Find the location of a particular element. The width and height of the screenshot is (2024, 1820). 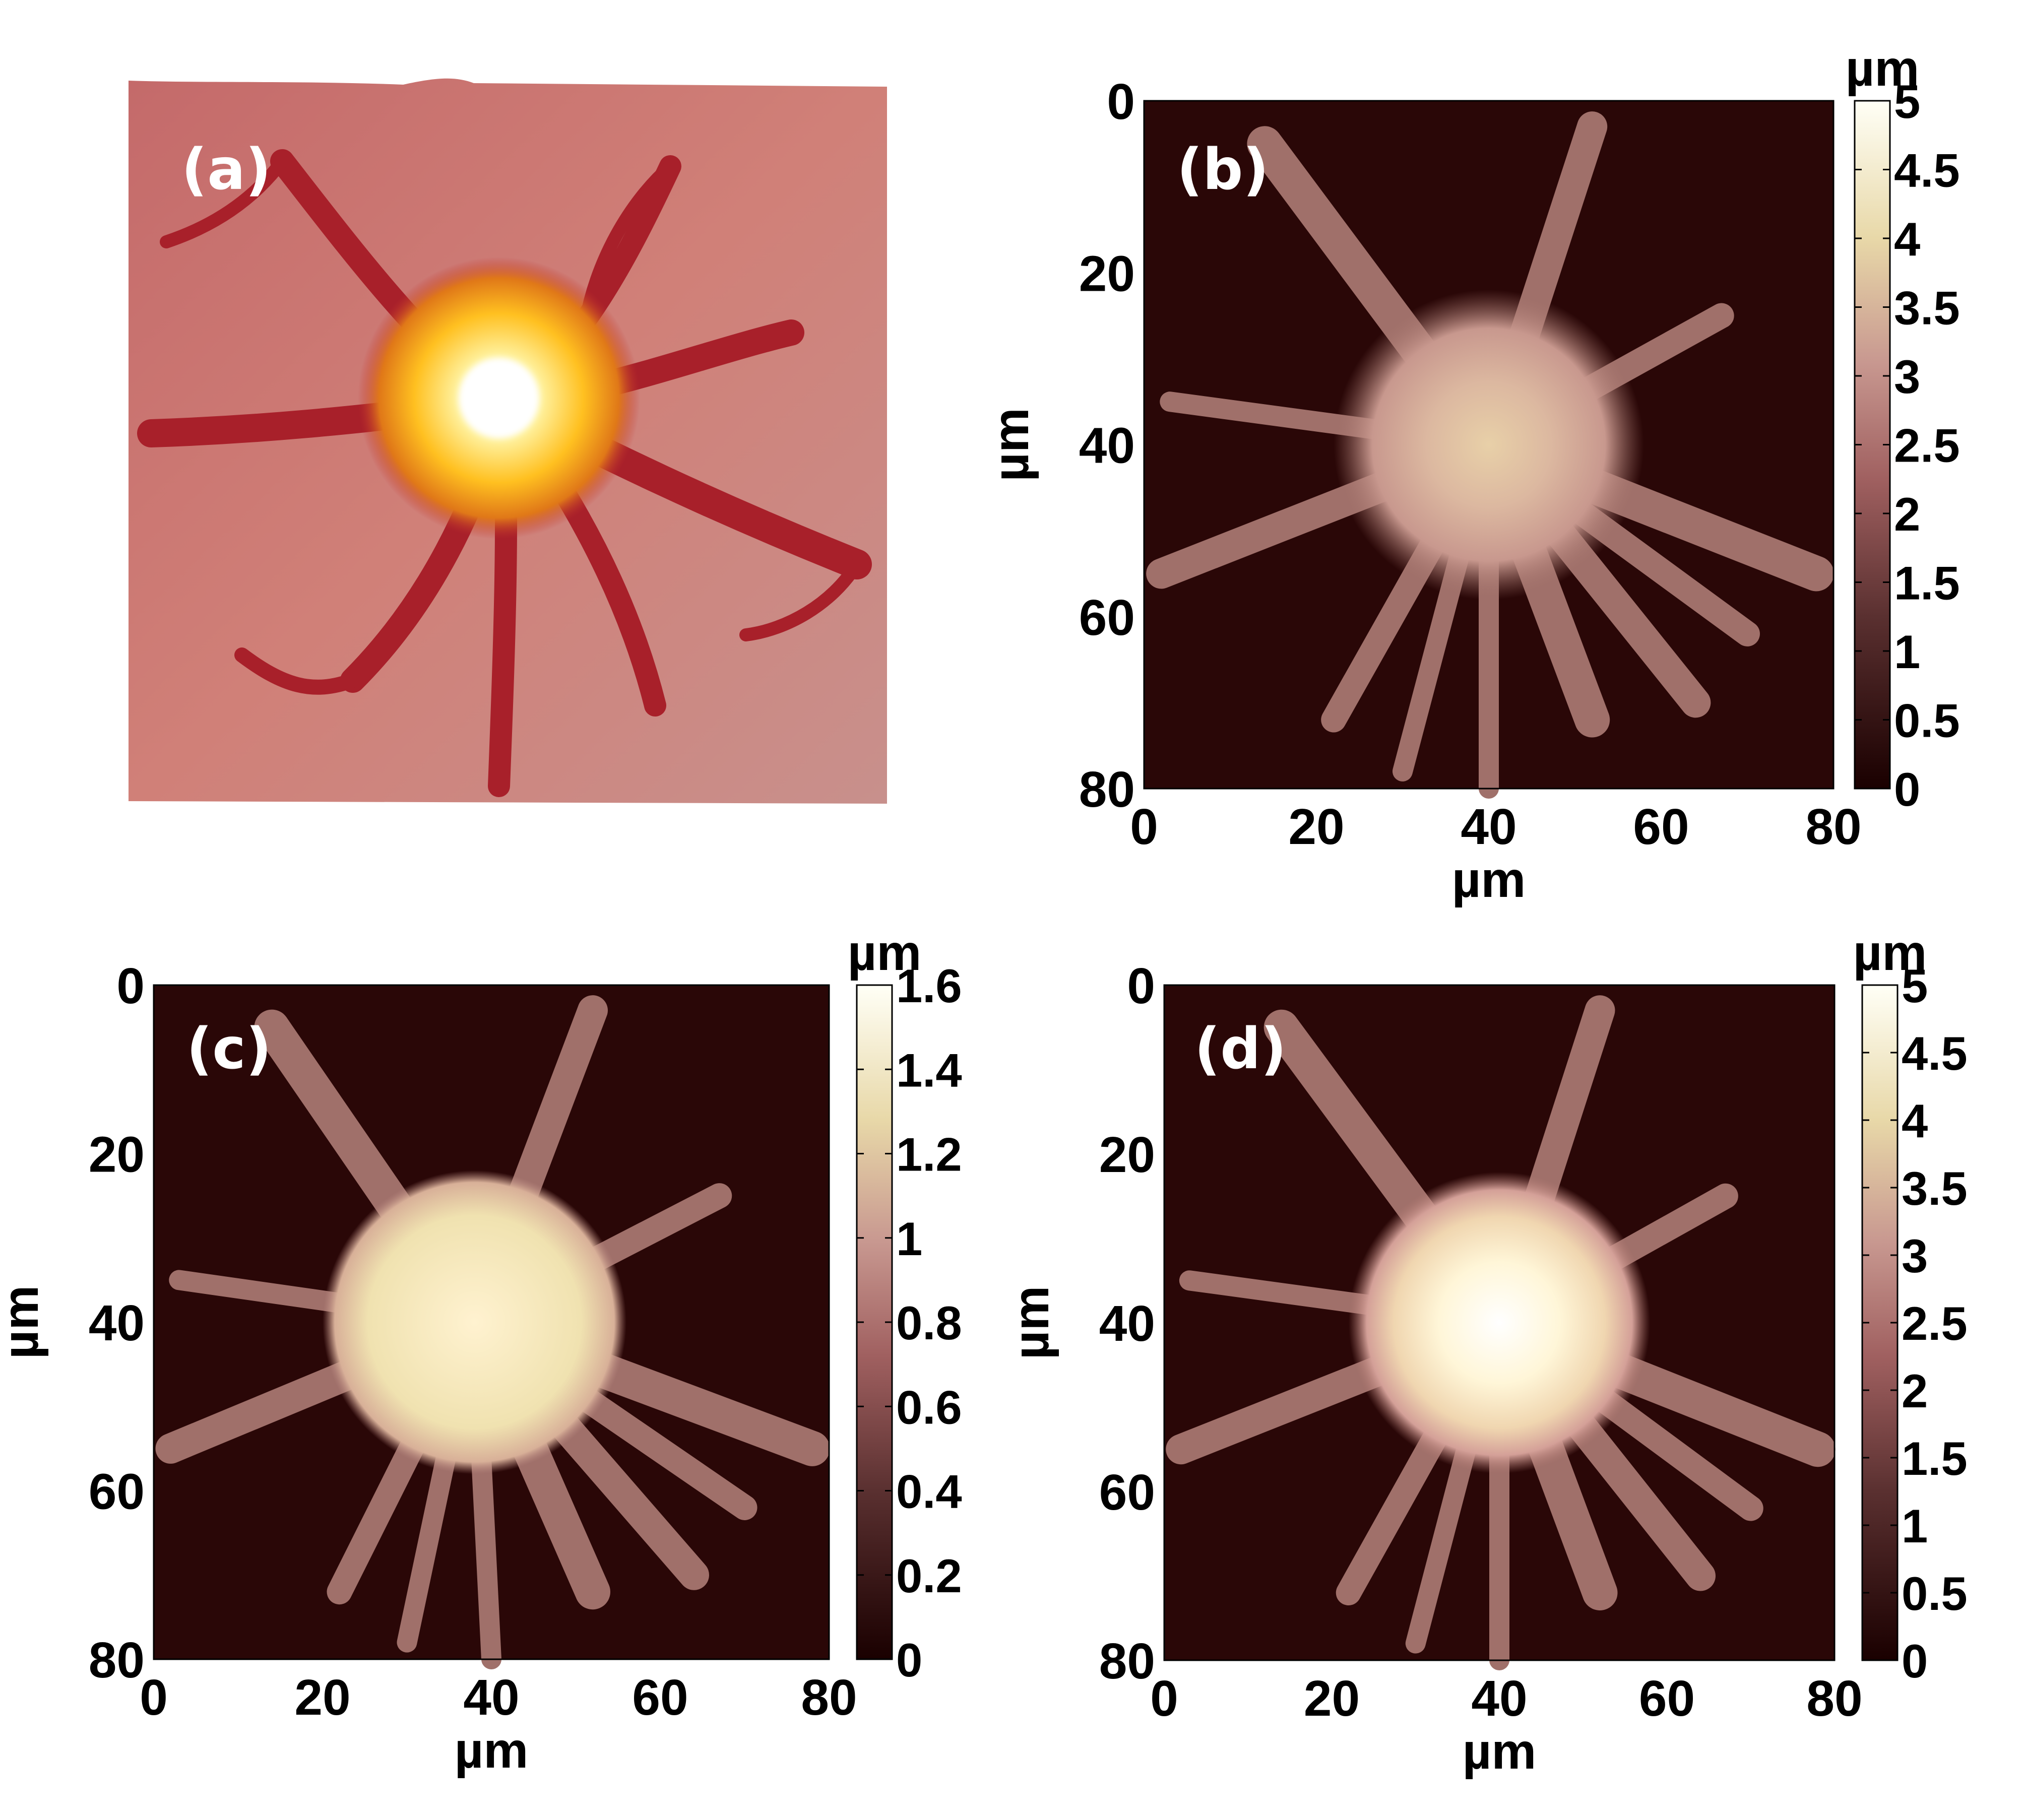

colorbar-tick-label: 1.6 is located at coordinates (929, 985).